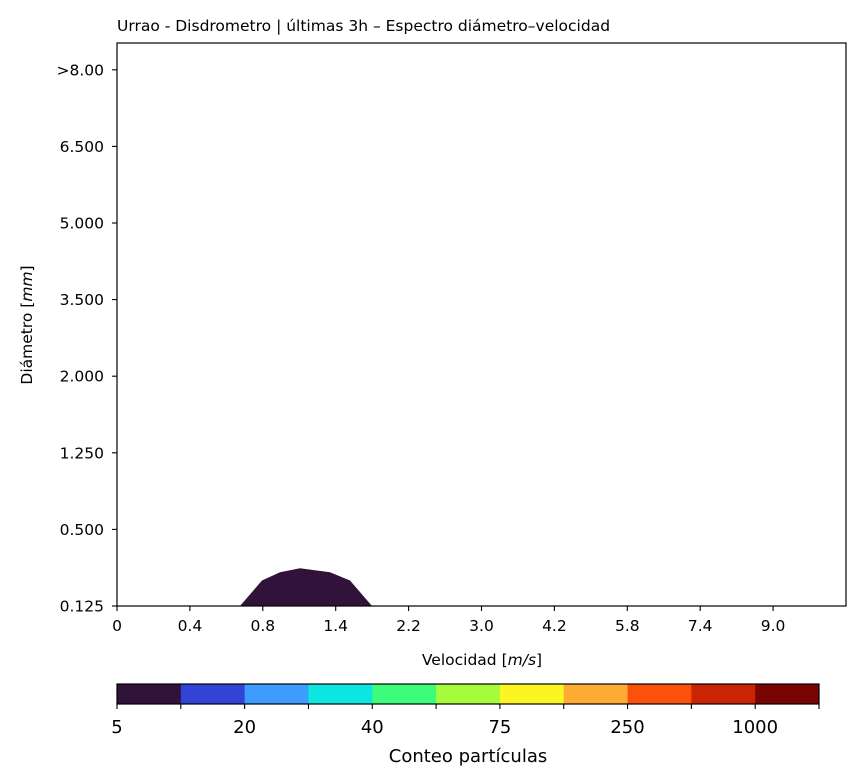  I want to click on colorbar-frame, so click(468, 694).